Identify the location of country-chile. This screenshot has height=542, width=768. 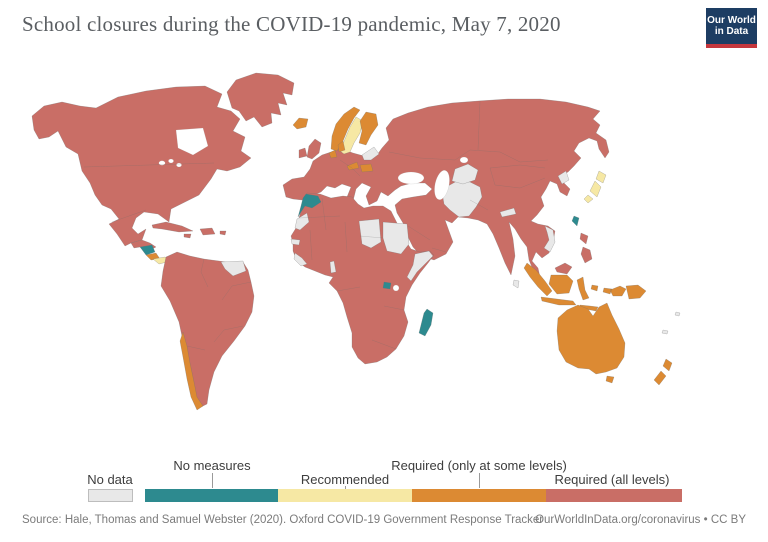
(191, 371).